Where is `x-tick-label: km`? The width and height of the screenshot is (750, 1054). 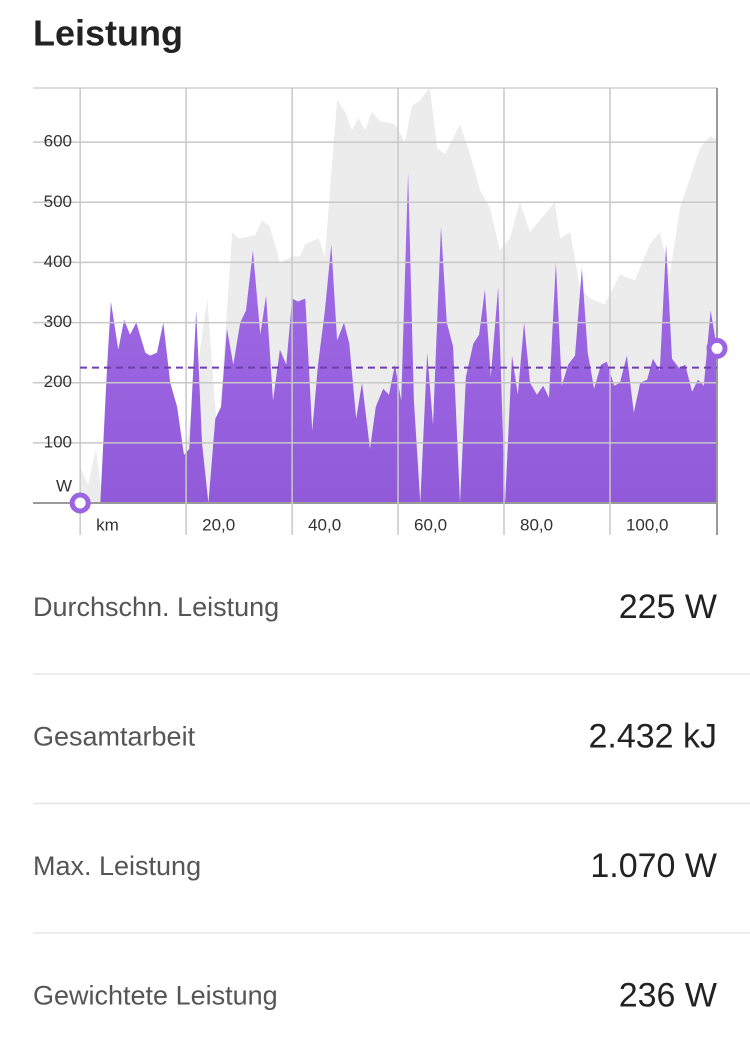
x-tick-label: km is located at coordinates (107, 524).